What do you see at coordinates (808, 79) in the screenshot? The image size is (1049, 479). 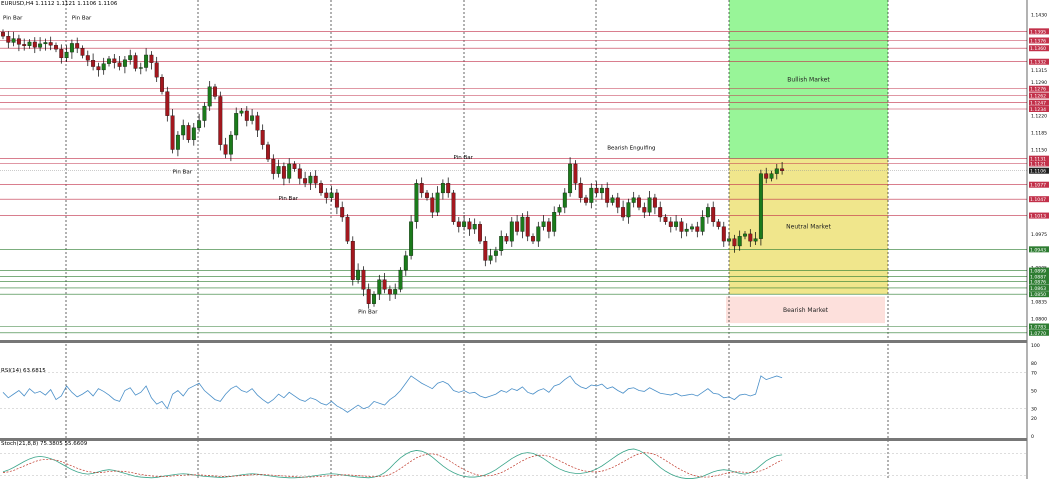 I see `zone-label: Bullish Market` at bounding box center [808, 79].